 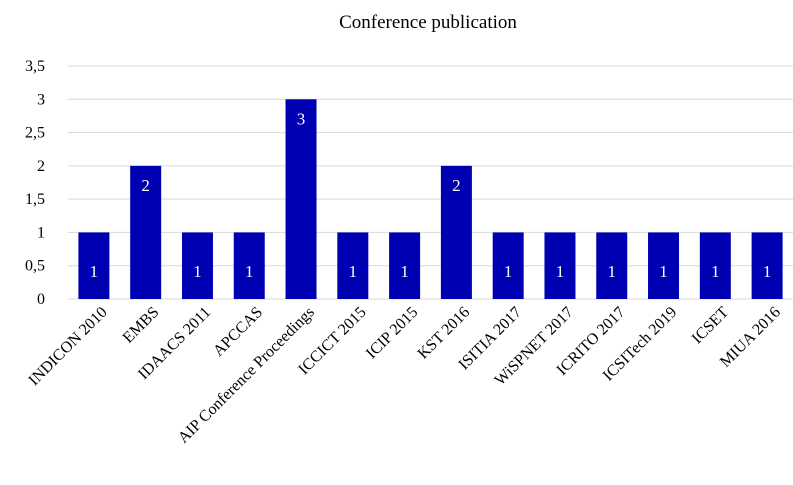 I want to click on y-tick-label: 0,5, so click(x=35, y=266).